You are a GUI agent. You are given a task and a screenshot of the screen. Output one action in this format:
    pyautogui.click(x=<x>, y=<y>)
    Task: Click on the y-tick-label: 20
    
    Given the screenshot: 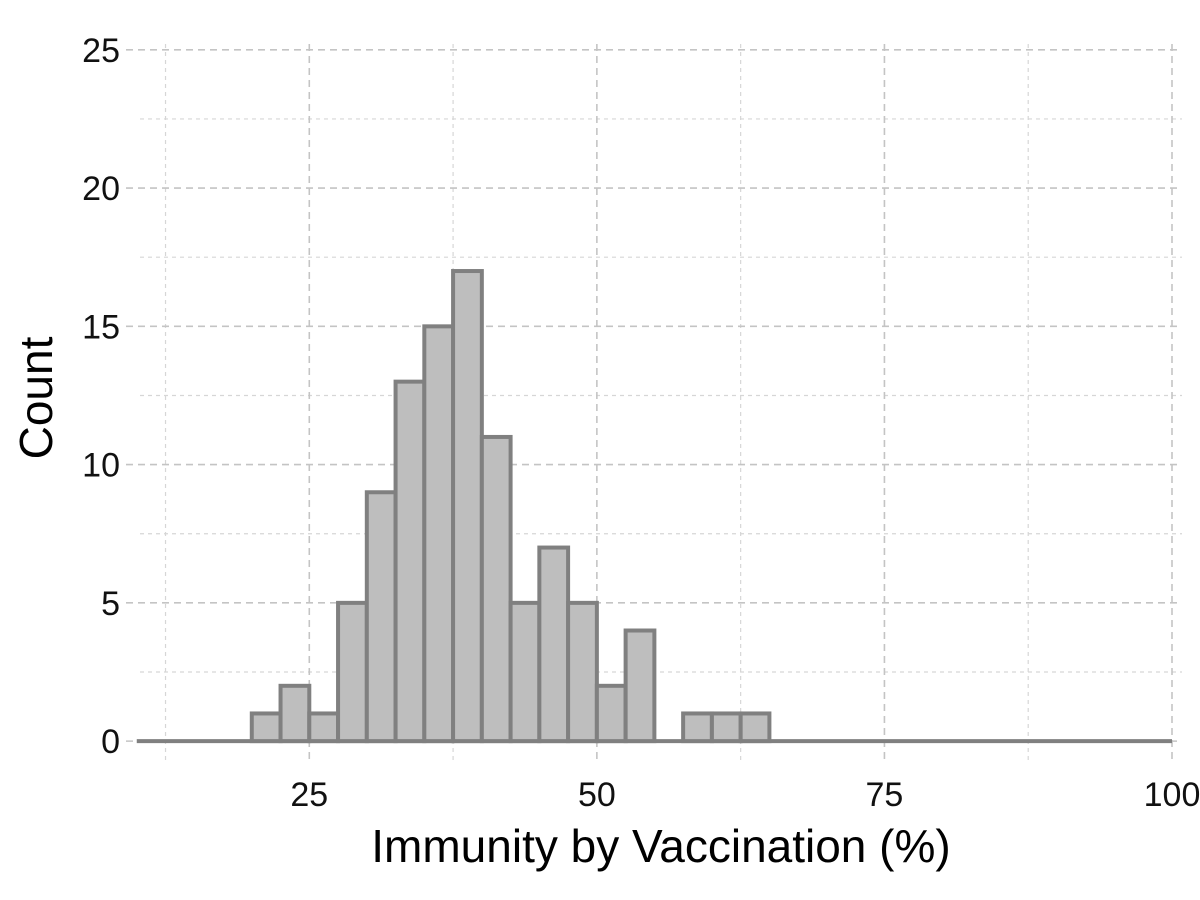 What is the action you would take?
    pyautogui.click(x=101, y=189)
    